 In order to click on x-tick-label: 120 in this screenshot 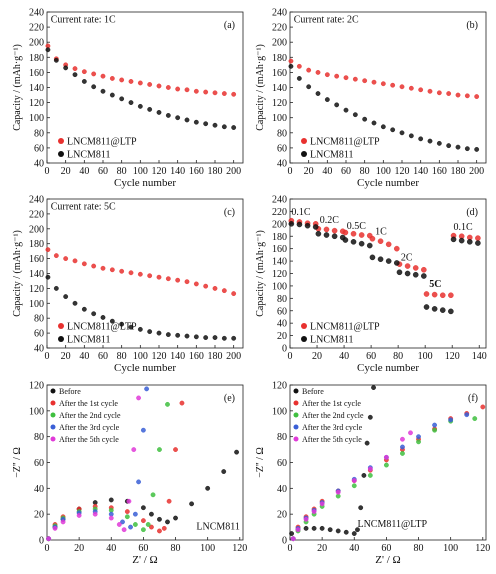, I will do `click(402, 171)`.